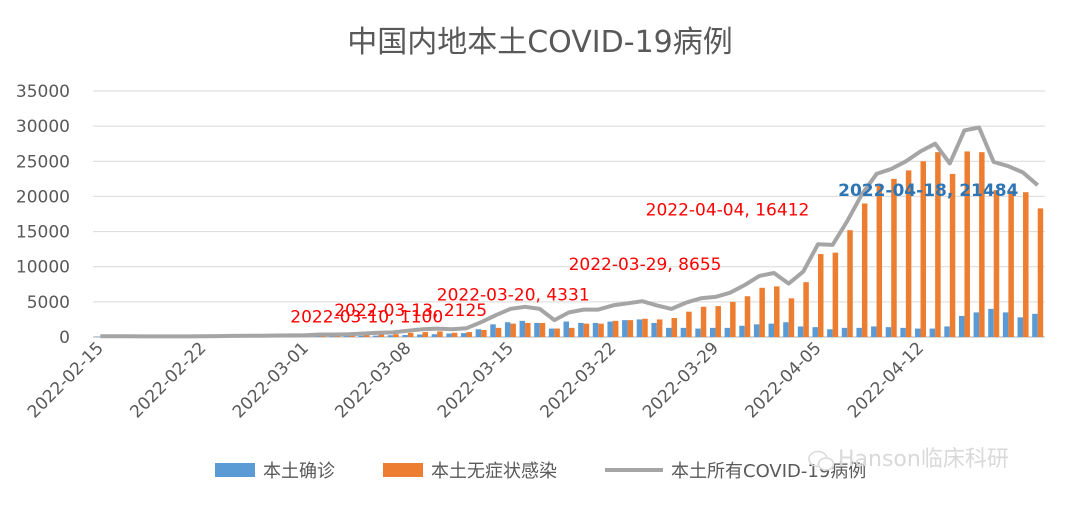  Describe the element at coordinates (494, 471) in the screenshot. I see `legend-label: 本土无症状感染` at that location.